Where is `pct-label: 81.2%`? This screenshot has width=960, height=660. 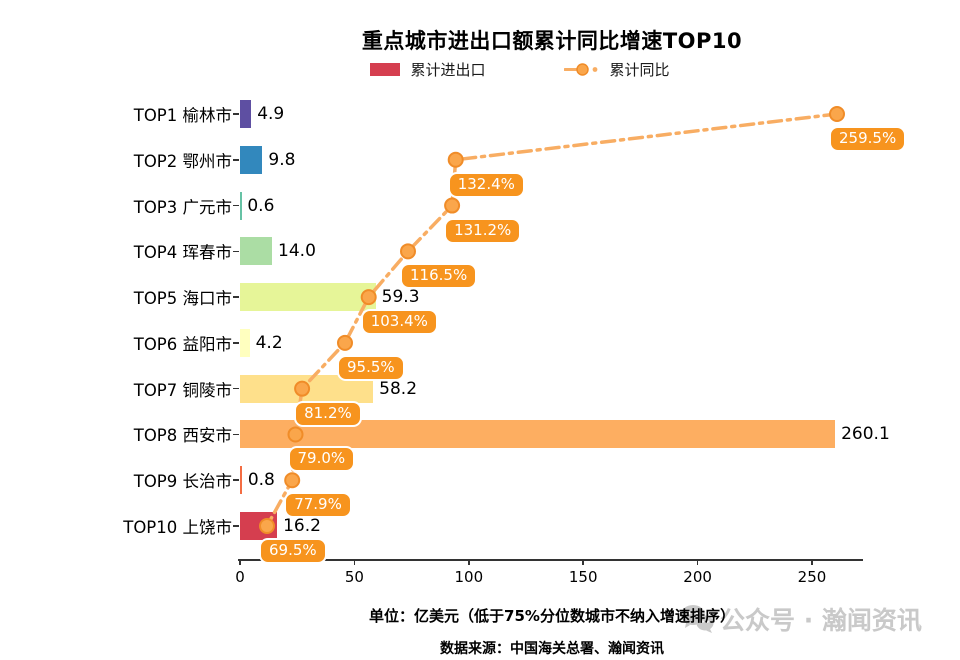 pct-label: 81.2% is located at coordinates (328, 413).